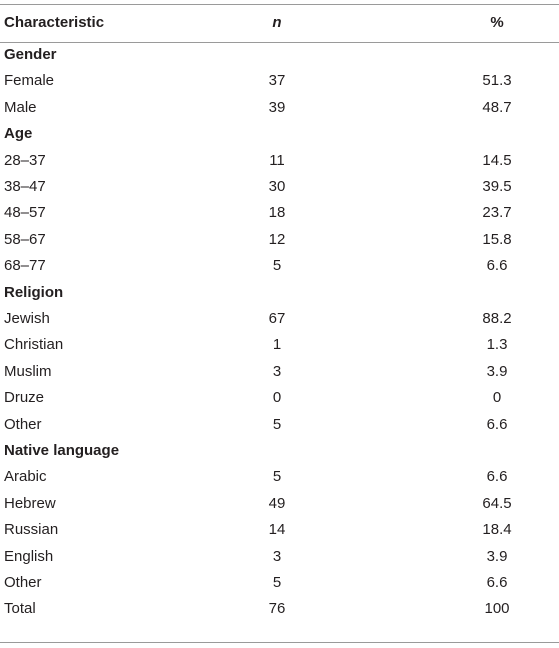  Describe the element at coordinates (29, 556) in the screenshot. I see `table-cell: English` at that location.